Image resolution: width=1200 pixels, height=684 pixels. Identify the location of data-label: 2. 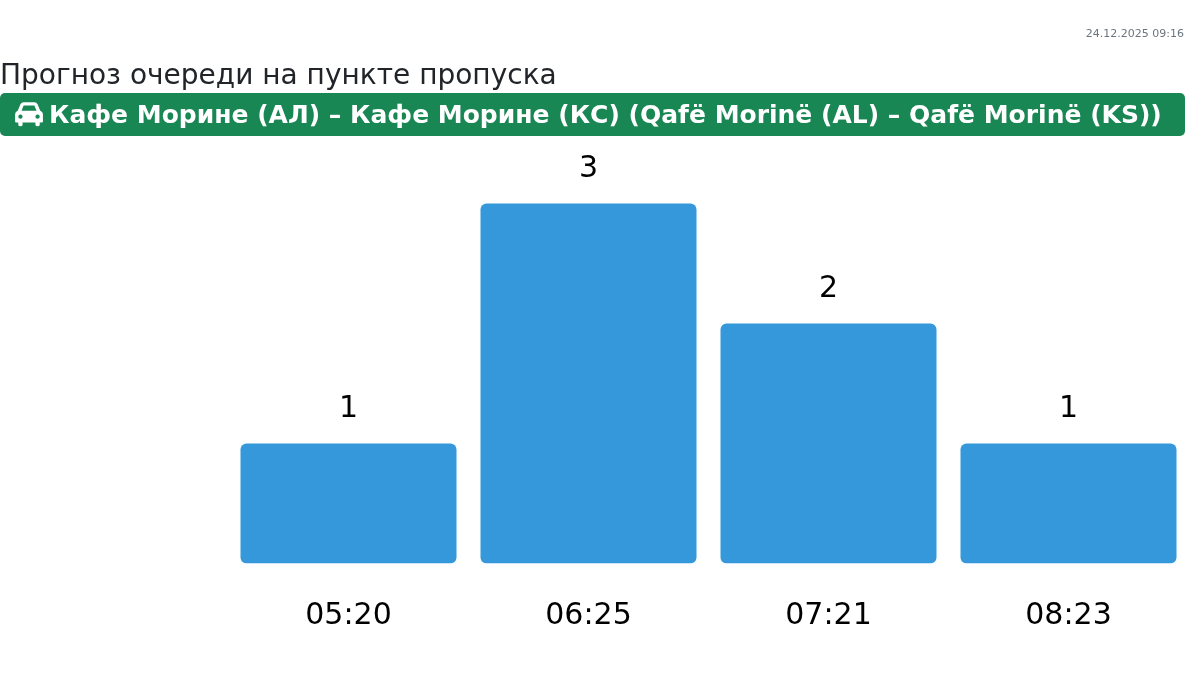
(828, 286).